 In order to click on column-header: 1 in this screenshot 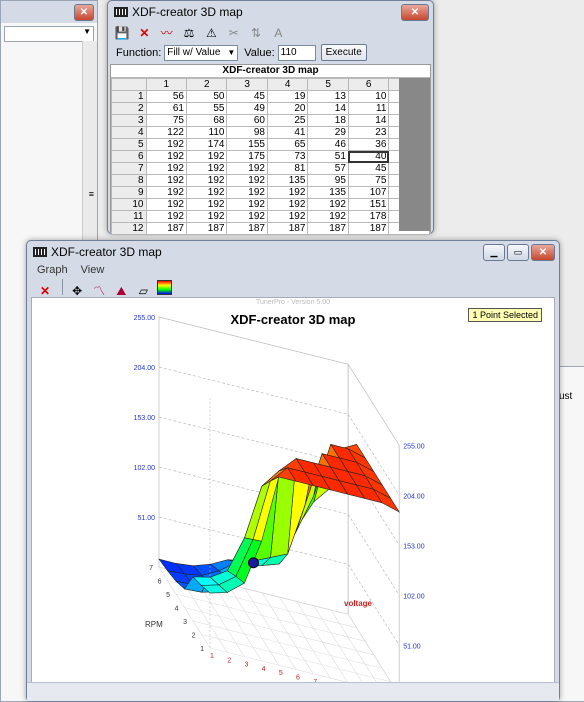, I will do `click(166, 84)`.